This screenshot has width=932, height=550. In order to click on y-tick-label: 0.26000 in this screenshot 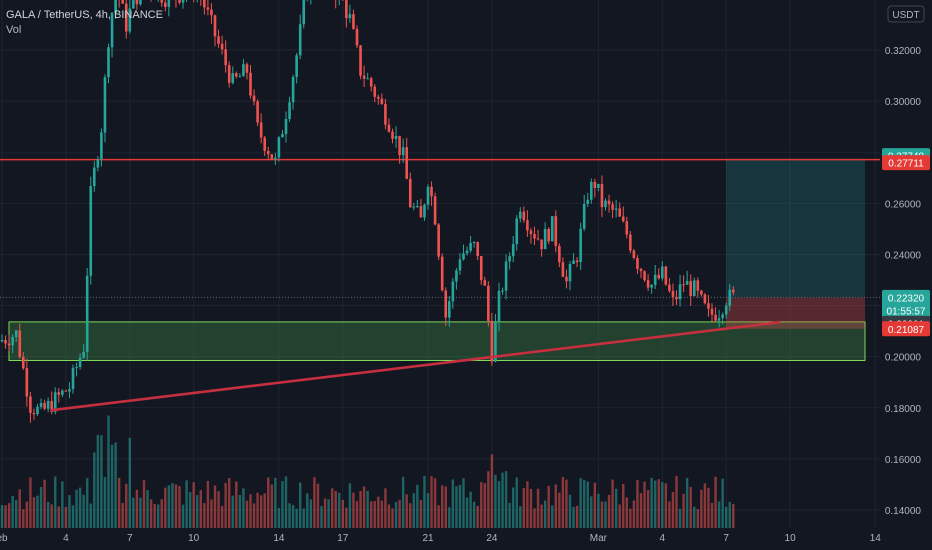, I will do `click(903, 204)`.